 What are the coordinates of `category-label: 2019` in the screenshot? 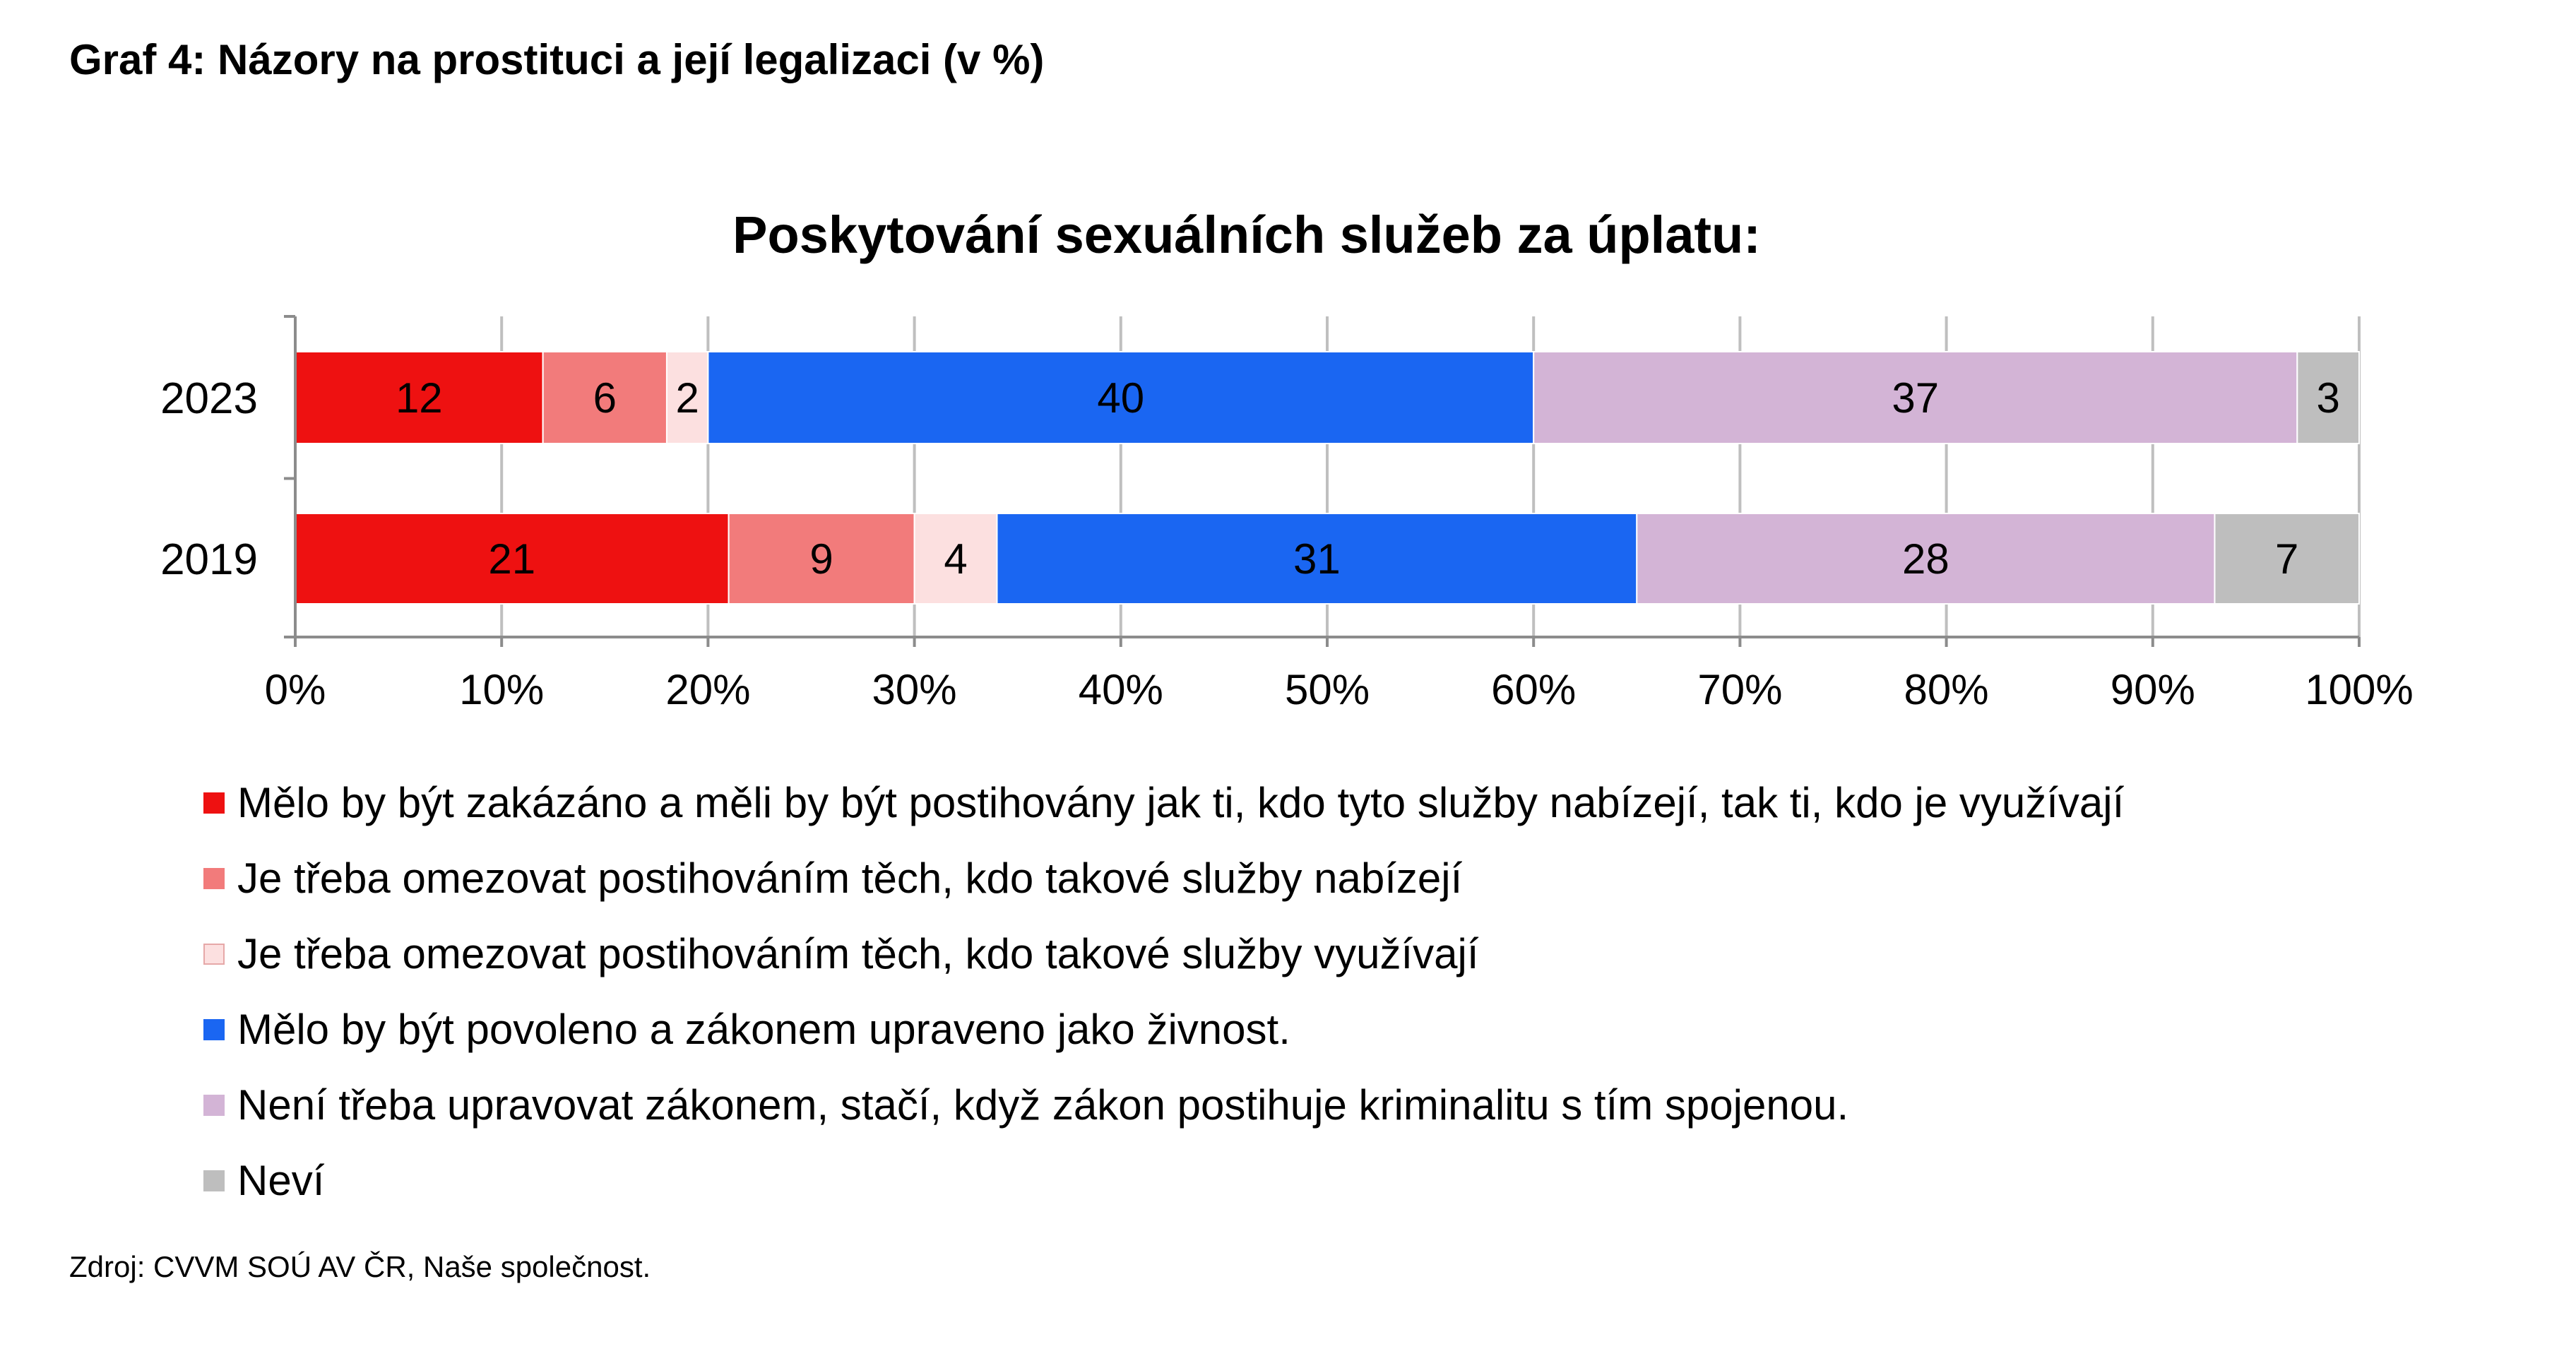 It's located at (209, 559).